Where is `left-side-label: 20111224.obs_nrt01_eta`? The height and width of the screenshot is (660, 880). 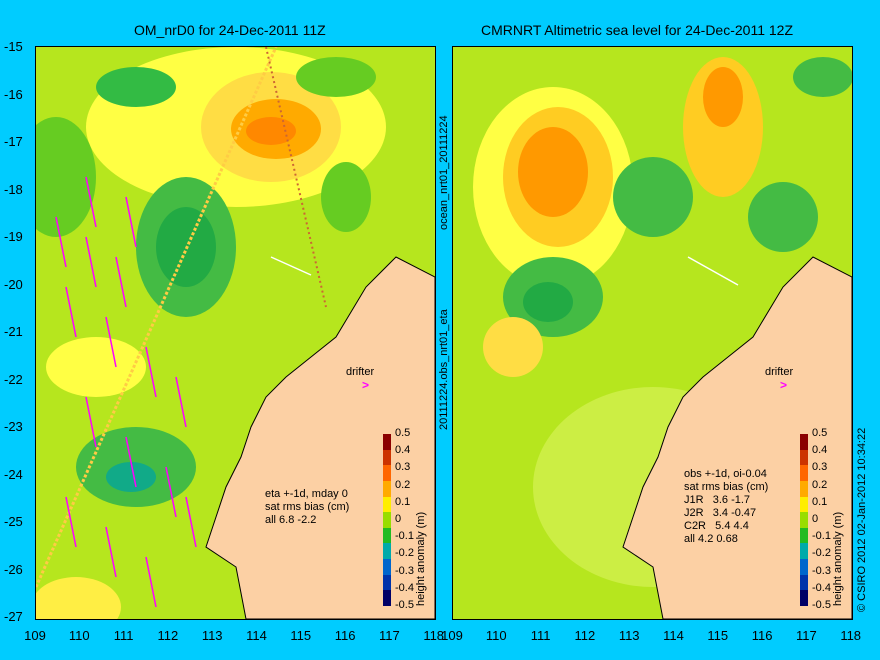 left-side-label: 20111224.obs_nrt01_eta is located at coordinates (444, 369).